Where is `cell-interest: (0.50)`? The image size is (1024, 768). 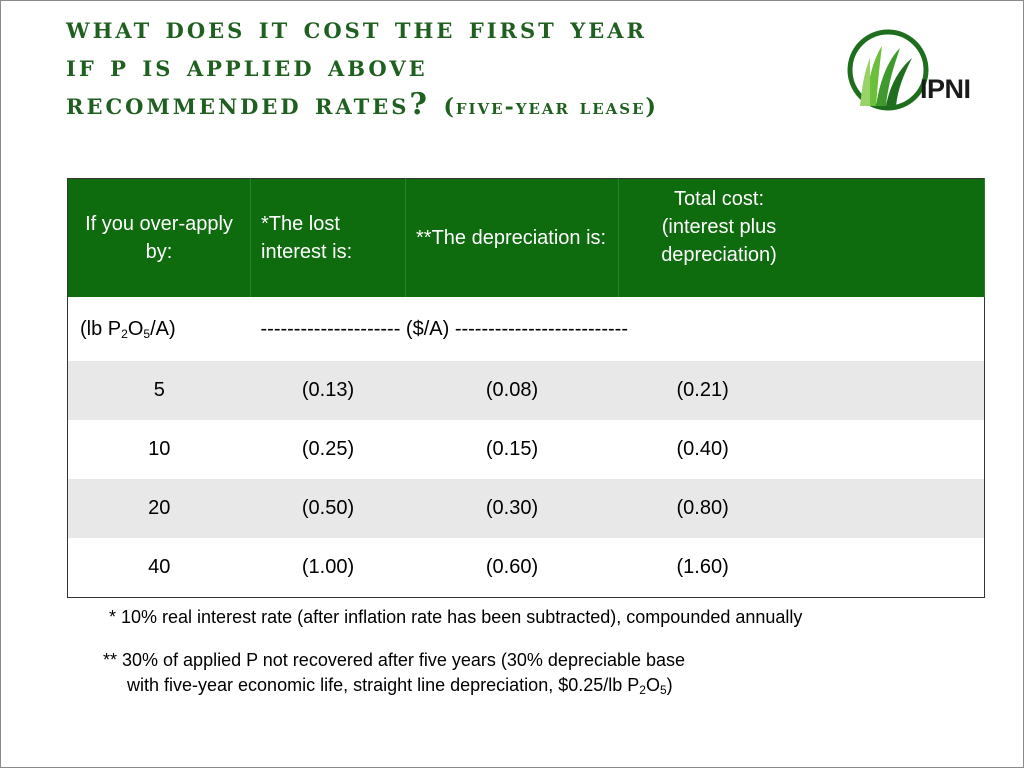 cell-interest: (0.50) is located at coordinates (328, 508).